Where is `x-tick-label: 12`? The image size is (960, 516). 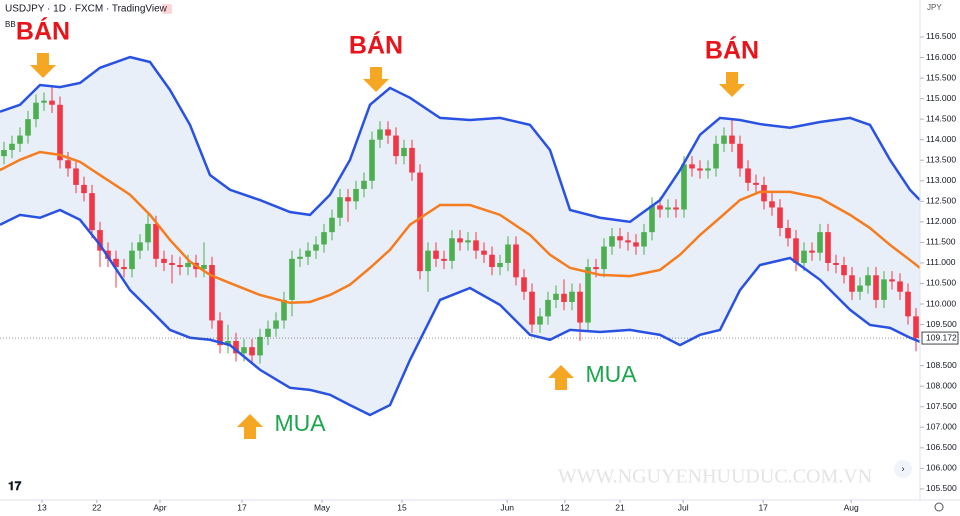
x-tick-label: 12 is located at coordinates (565, 507).